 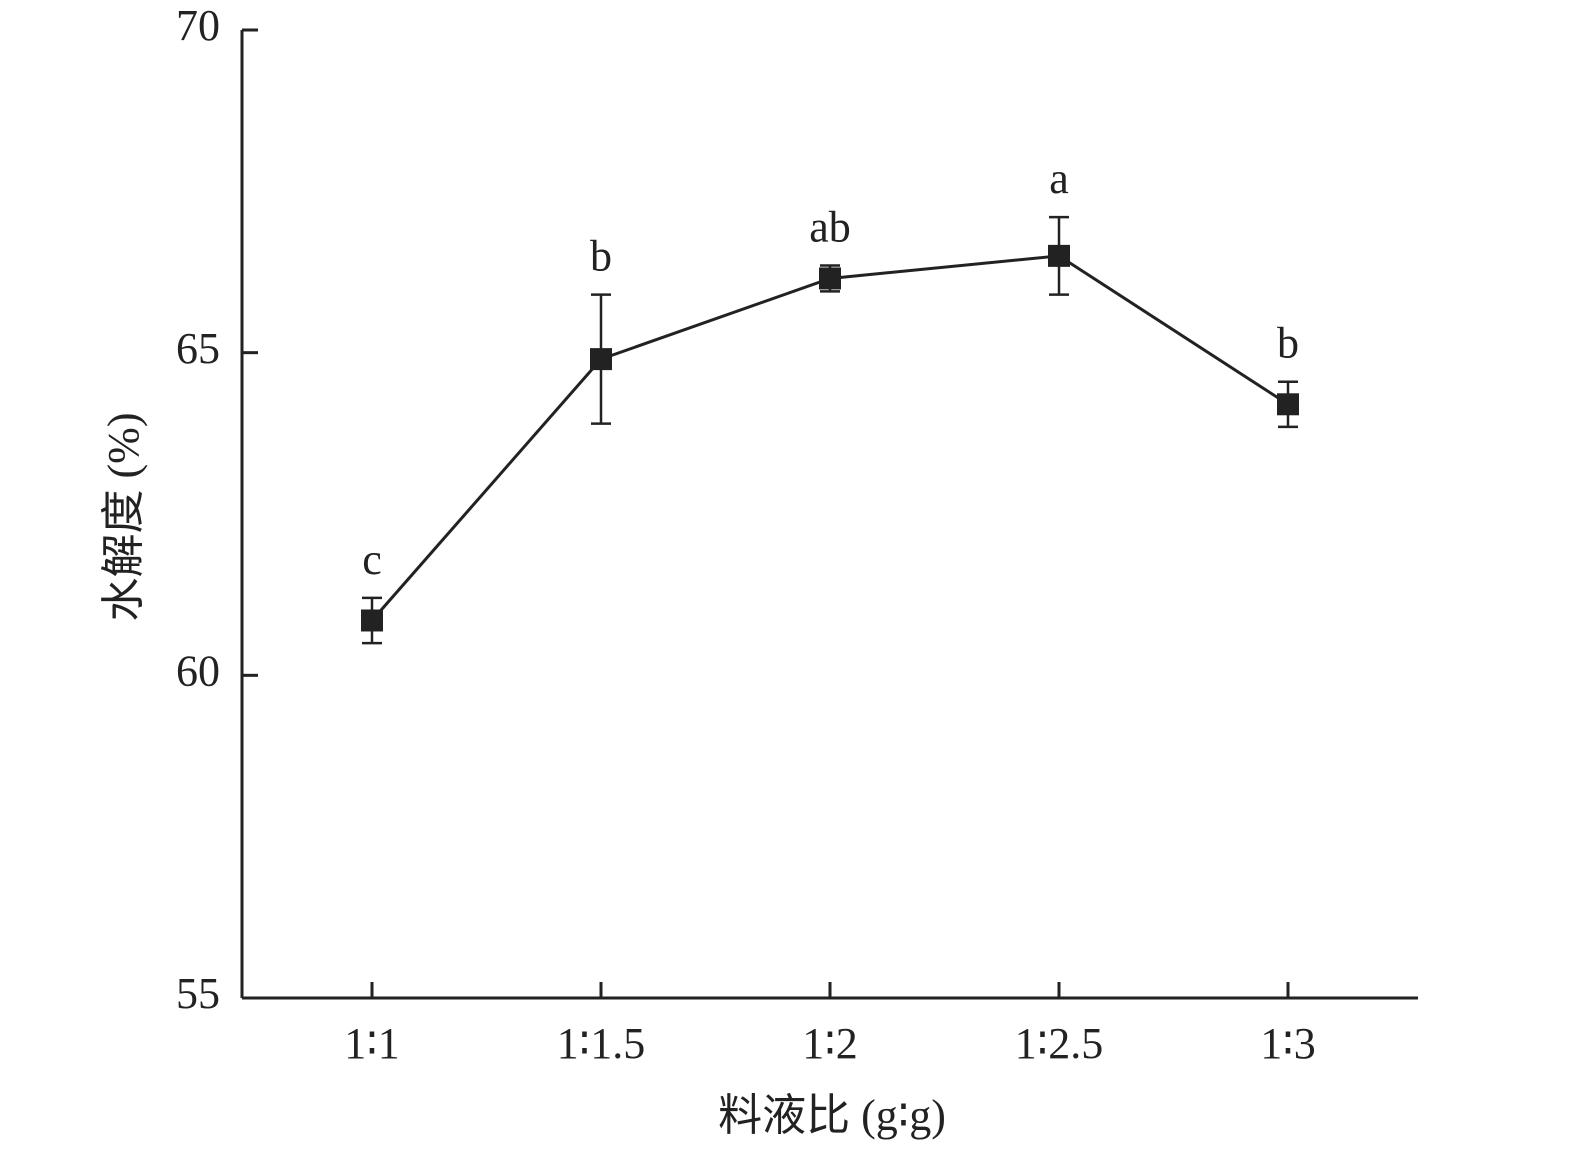 I want to click on x-axis-label: 料液比 (g∶g), so click(x=832, y=1115).